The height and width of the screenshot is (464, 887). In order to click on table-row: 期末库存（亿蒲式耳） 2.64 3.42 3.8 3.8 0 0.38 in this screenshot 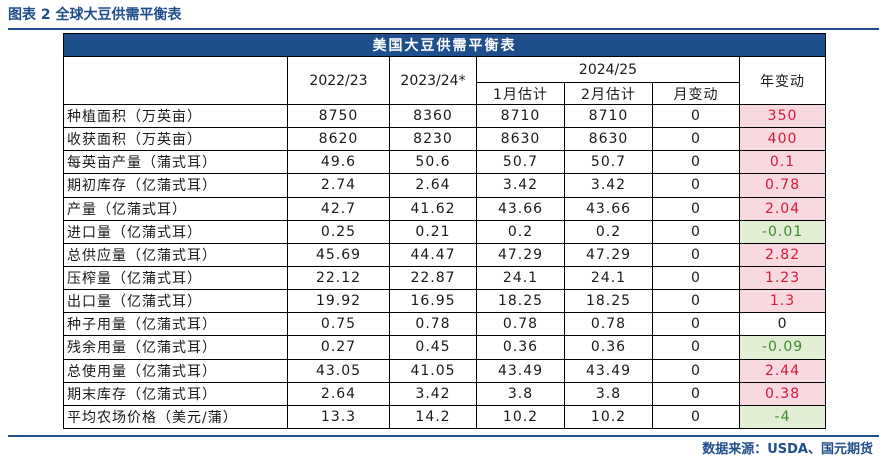, I will do `click(445, 393)`.